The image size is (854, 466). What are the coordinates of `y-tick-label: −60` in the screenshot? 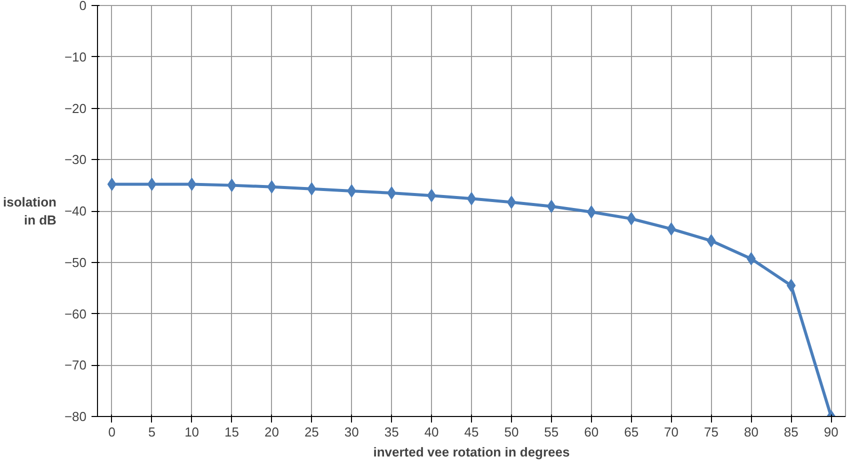 It's located at (75, 314).